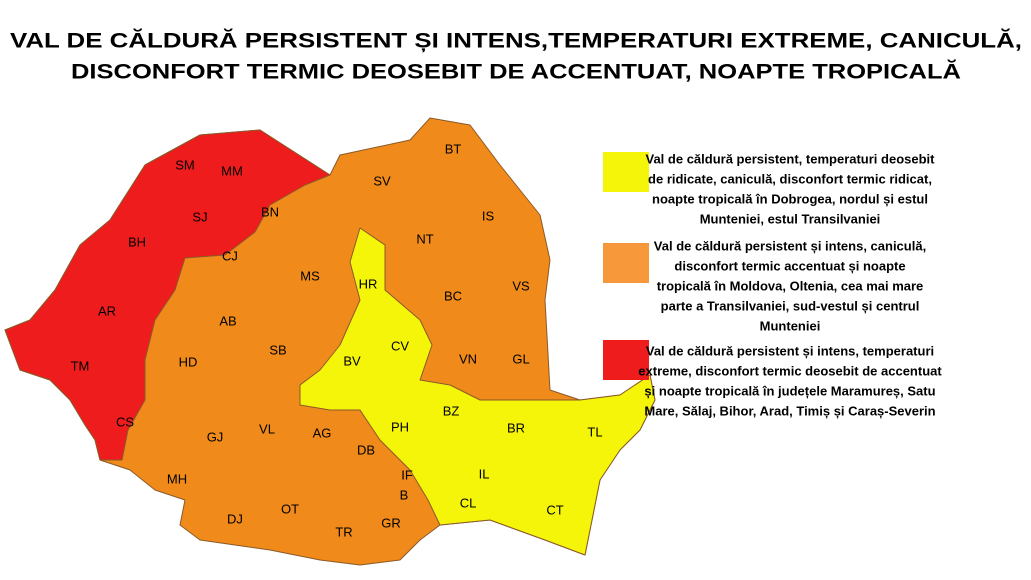 This screenshot has height=580, width=1031. Describe the element at coordinates (125, 421) in the screenshot. I see `county-label: CS` at that location.